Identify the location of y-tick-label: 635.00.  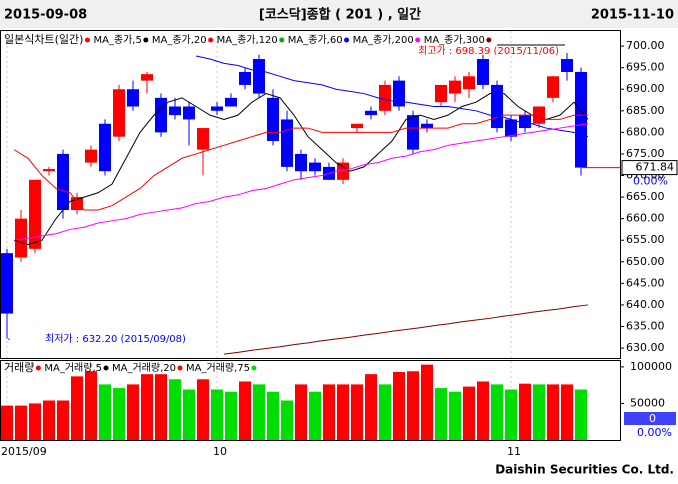
(645, 326).